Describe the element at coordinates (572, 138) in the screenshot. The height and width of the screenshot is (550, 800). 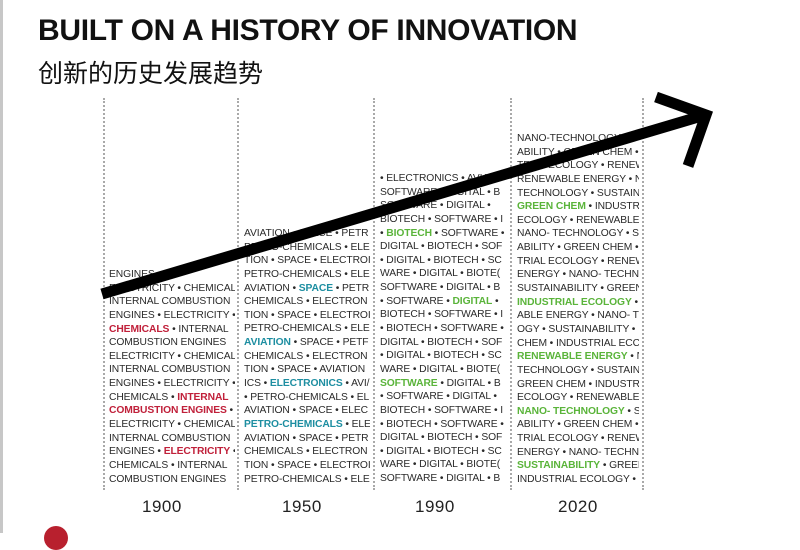
I see `term-text: NANO-TECHNOLOGY •` at that location.